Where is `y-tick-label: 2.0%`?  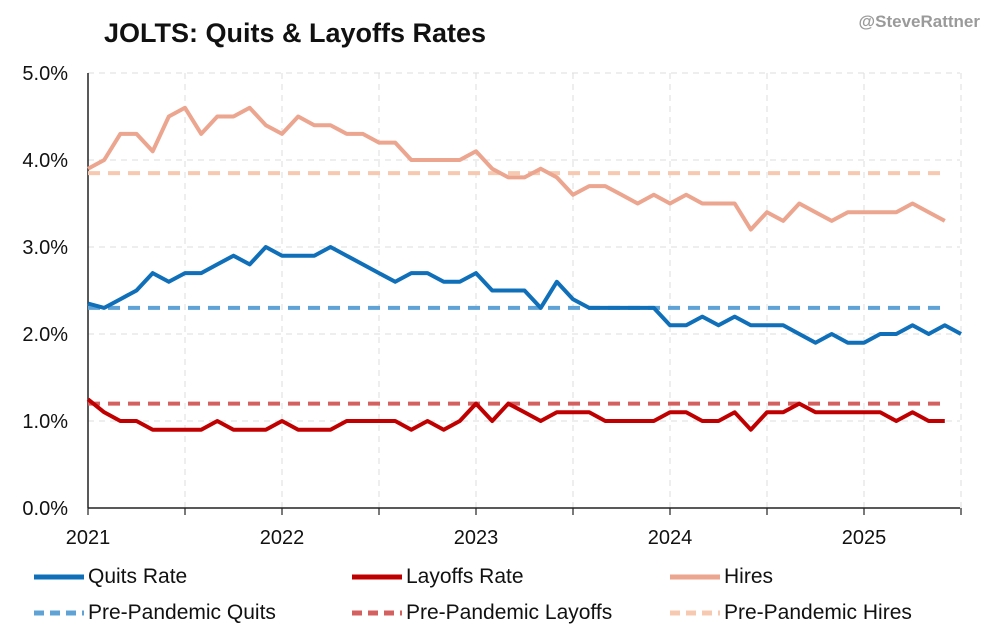
y-tick-label: 2.0% is located at coordinates (45, 335).